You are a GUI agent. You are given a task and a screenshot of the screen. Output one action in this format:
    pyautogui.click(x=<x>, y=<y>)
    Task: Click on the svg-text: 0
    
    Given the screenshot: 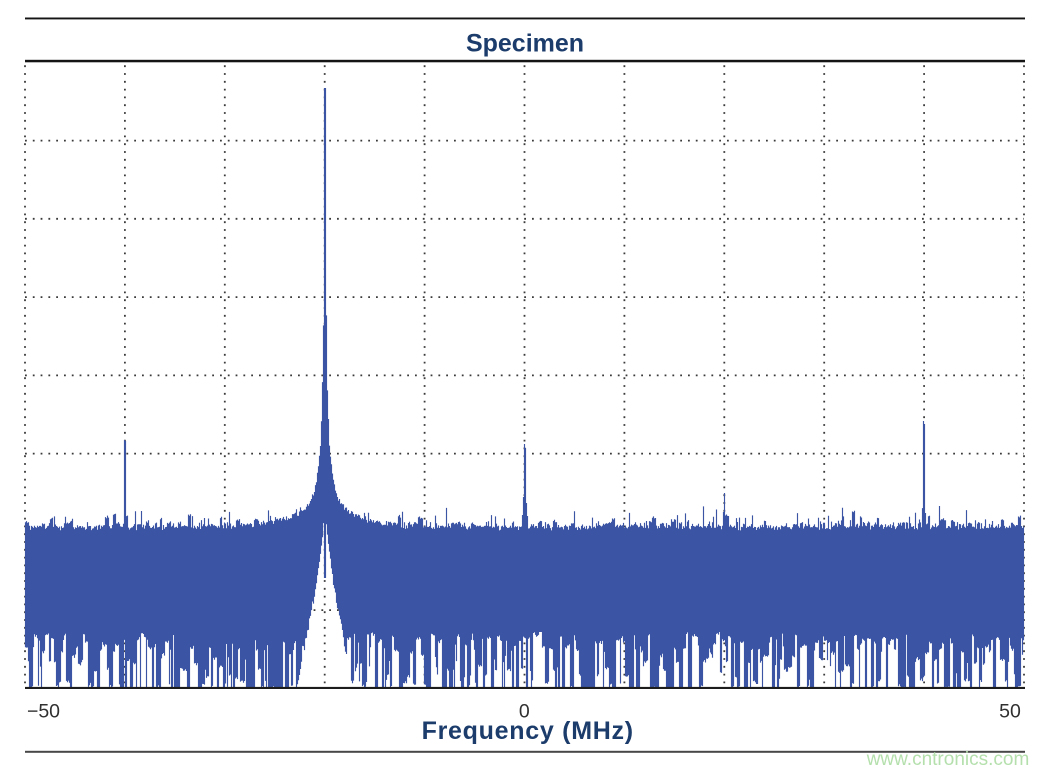 What is the action you would take?
    pyautogui.click(x=524, y=711)
    